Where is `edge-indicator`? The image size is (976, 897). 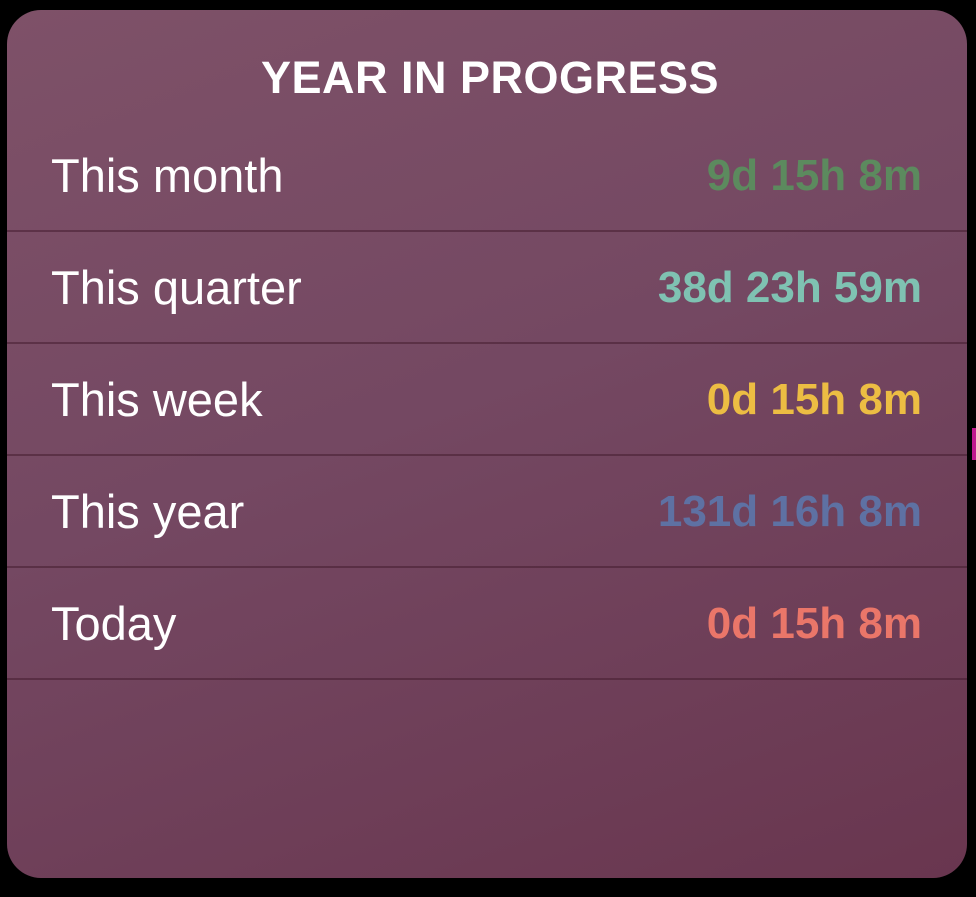
edge-indicator is located at coordinates (974, 444).